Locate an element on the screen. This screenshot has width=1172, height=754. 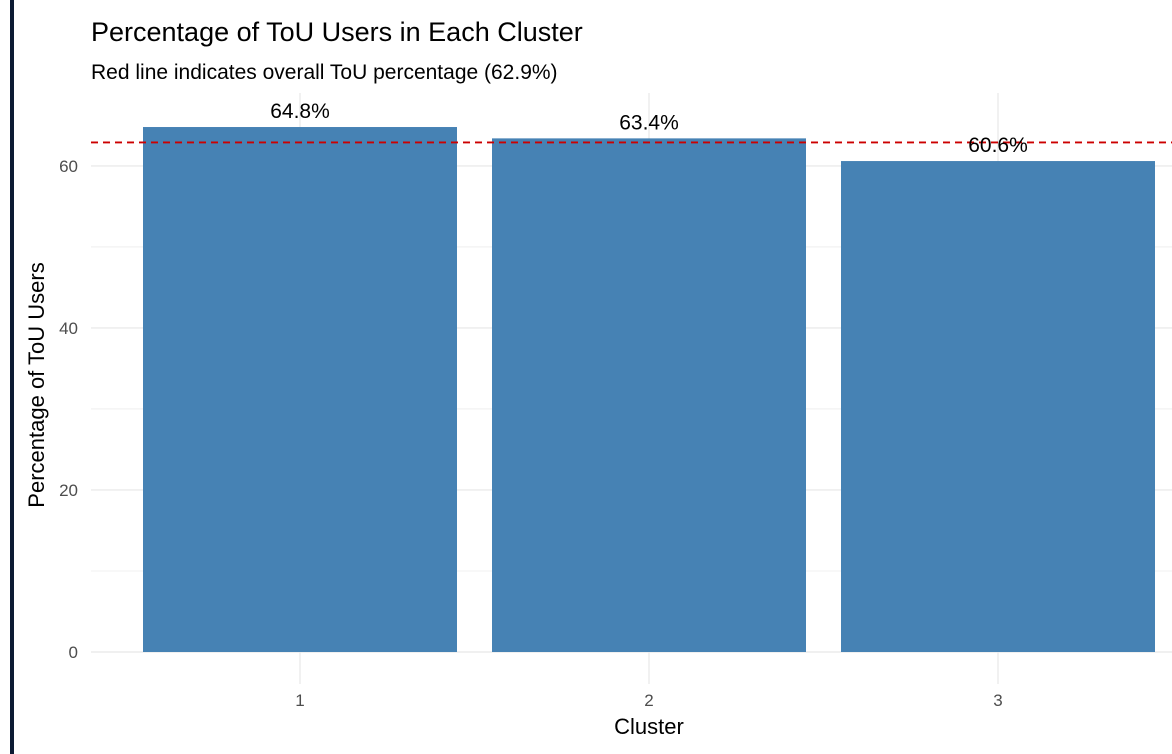
y-axis-title: Percentage of ToU Users is located at coordinates (36, 384).